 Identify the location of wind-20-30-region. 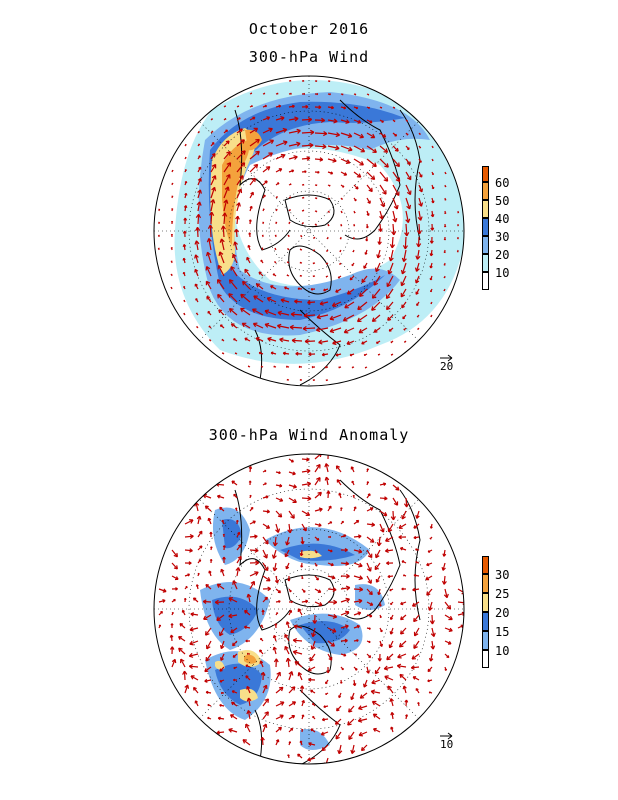
(314, 214).